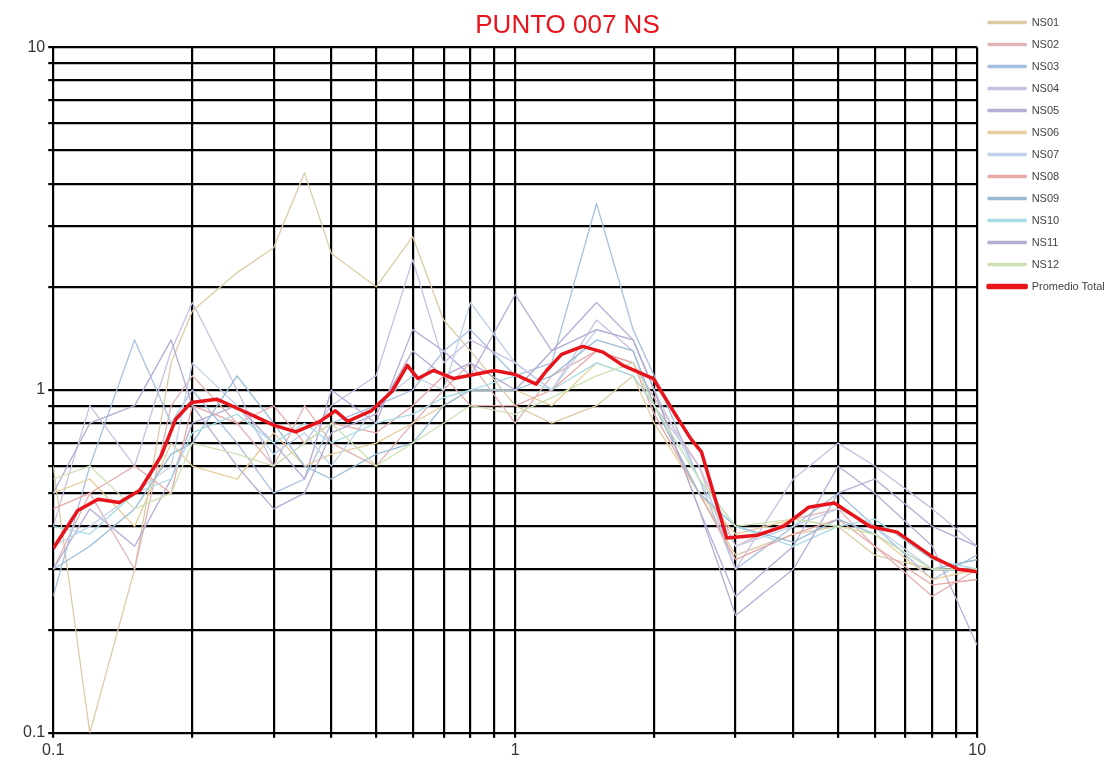 This screenshot has height=767, width=1119. What do you see at coordinates (34, 732) in the screenshot?
I see `y-tick-label: 0.1` at bounding box center [34, 732].